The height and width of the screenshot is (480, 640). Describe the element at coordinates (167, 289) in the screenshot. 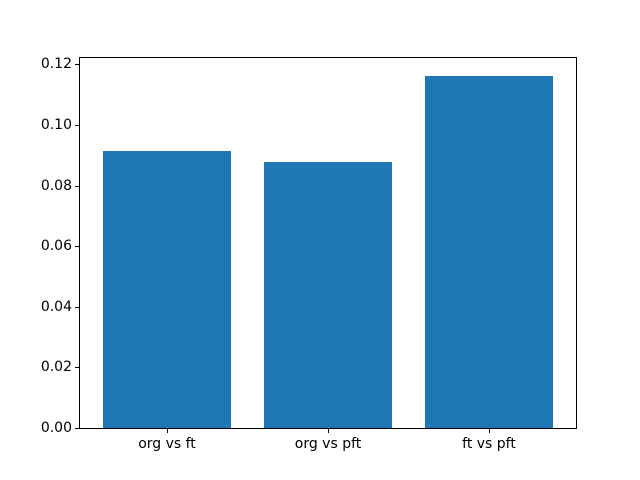

I see `bar-org-vs-ft` at that location.